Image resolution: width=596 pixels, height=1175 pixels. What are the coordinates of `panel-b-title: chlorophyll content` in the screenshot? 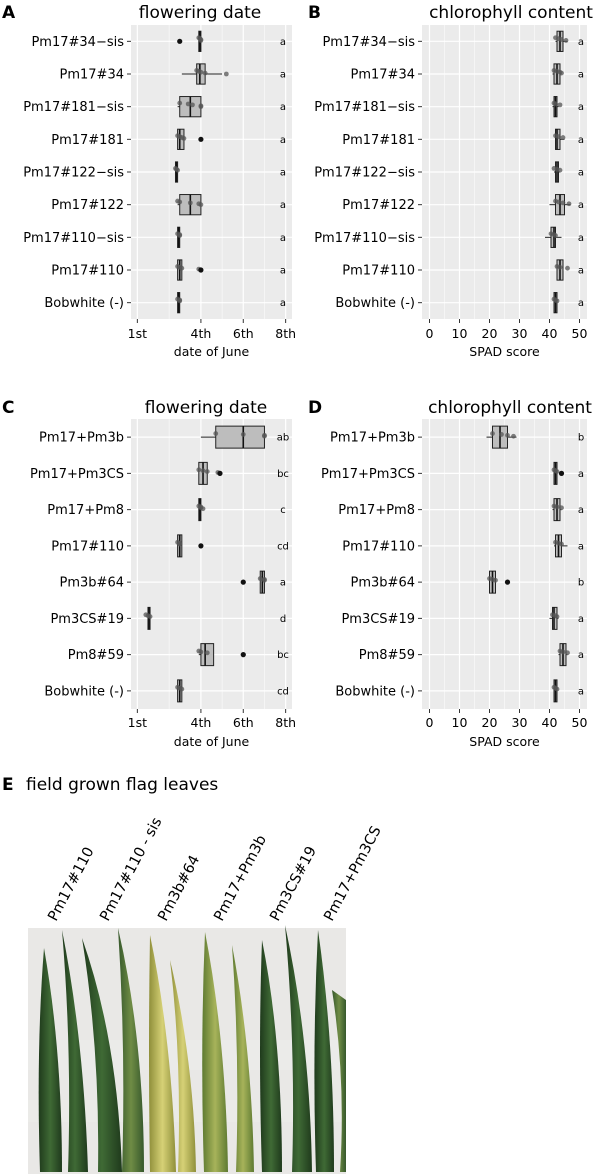 It's located at (511, 13).